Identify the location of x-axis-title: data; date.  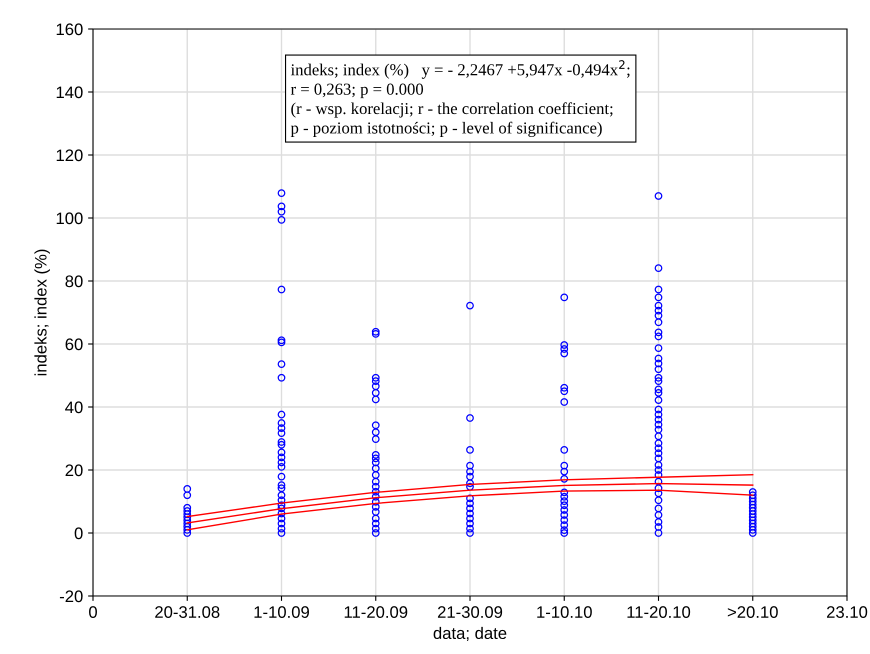
(470, 634).